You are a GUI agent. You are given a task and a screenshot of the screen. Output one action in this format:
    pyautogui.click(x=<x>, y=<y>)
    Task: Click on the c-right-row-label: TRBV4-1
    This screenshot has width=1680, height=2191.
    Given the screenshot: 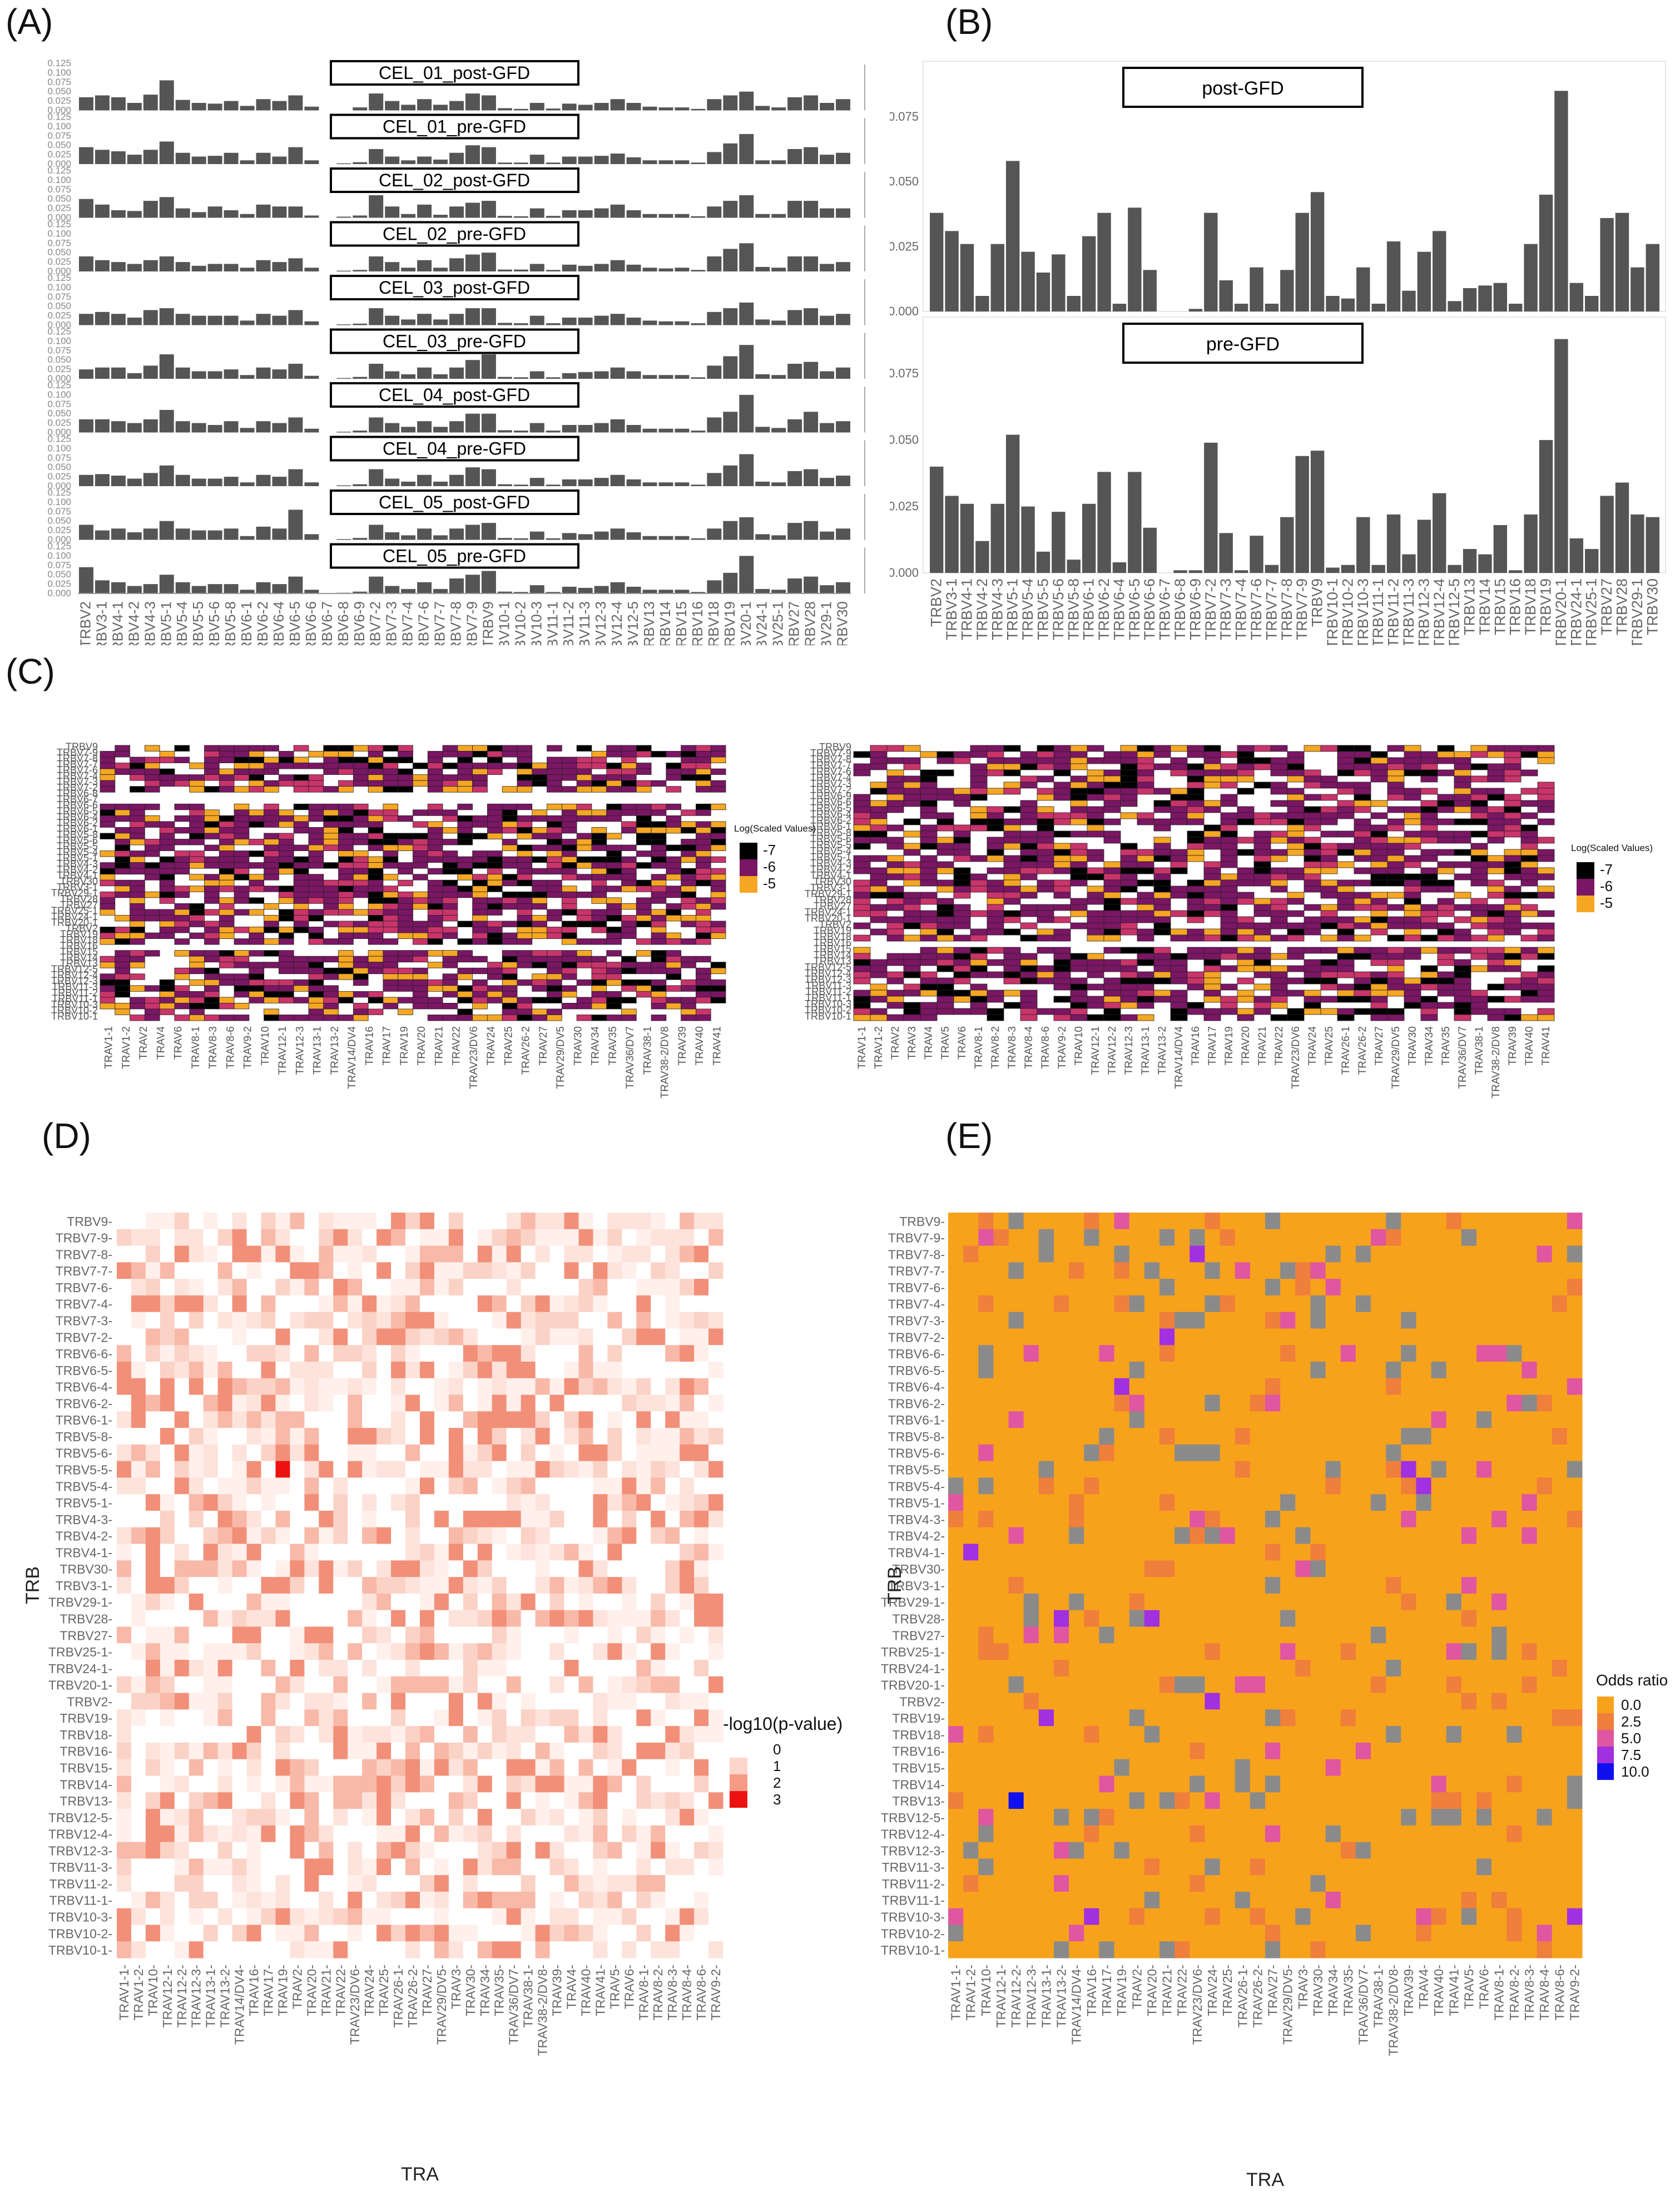 What is the action you would take?
    pyautogui.click(x=830, y=875)
    